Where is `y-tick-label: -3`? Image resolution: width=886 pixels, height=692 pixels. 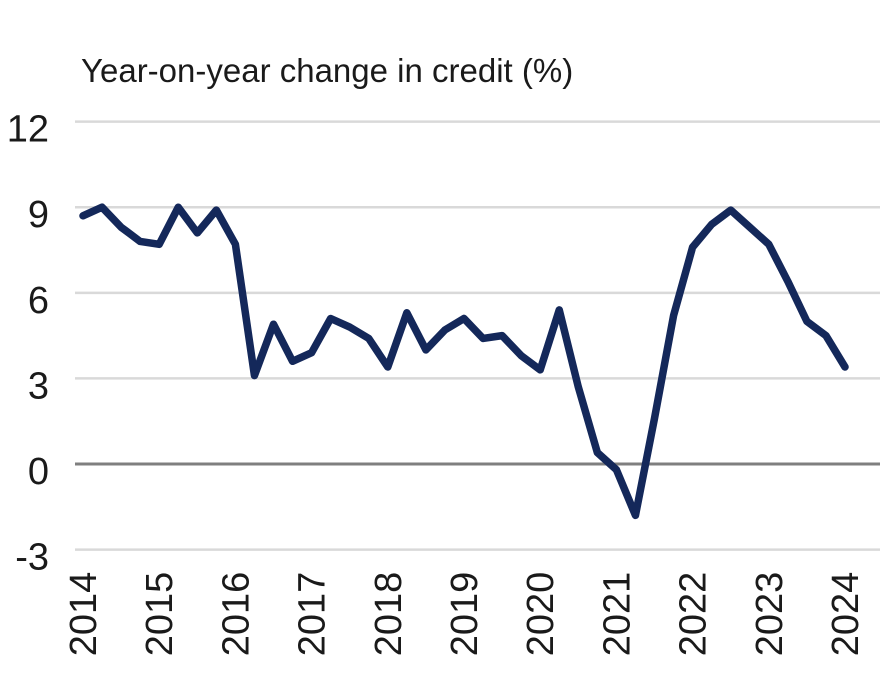
y-tick-label: -3 is located at coordinates (32, 558).